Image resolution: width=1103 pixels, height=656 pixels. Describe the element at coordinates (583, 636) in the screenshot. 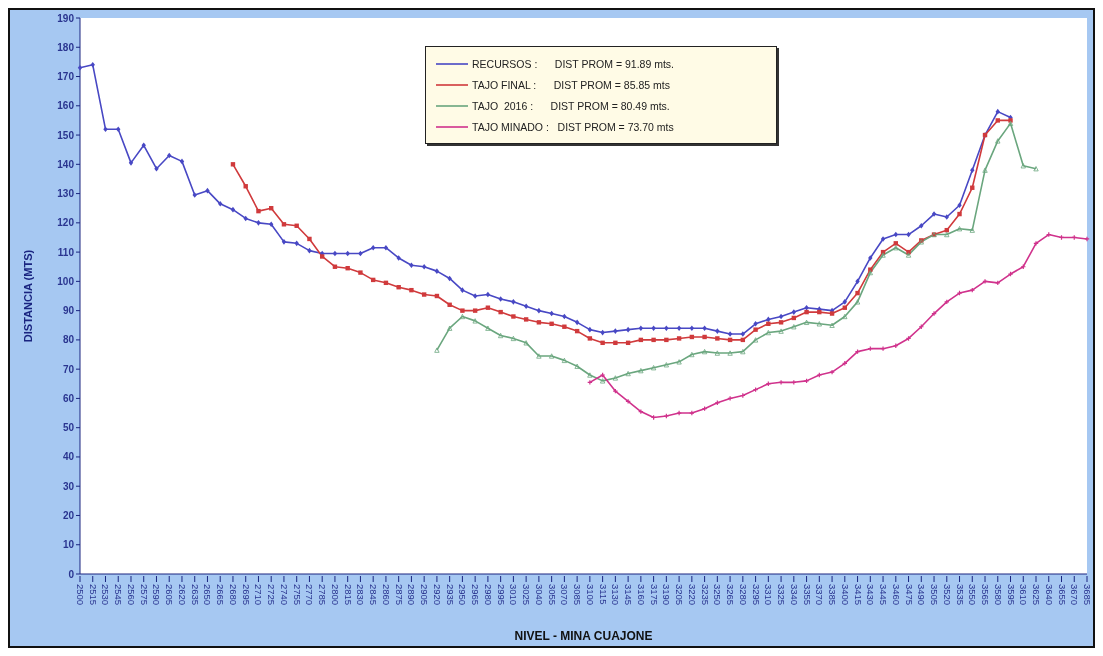

I see `x-axis-title: NIVEL - MINA CUAJONE` at that location.